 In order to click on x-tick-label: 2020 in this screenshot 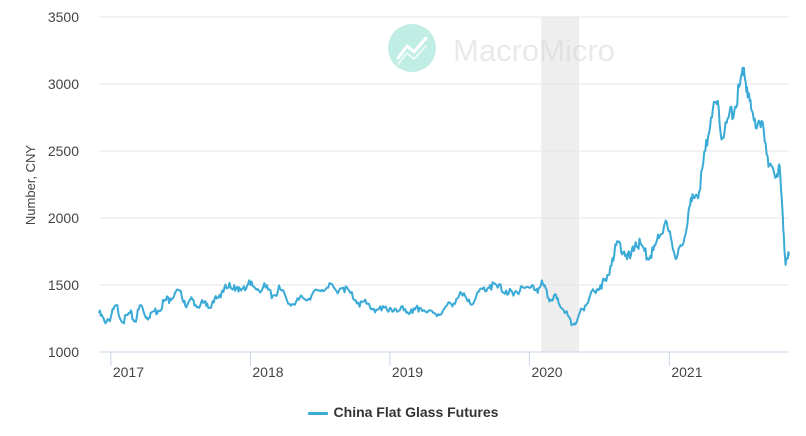, I will do `click(546, 372)`.